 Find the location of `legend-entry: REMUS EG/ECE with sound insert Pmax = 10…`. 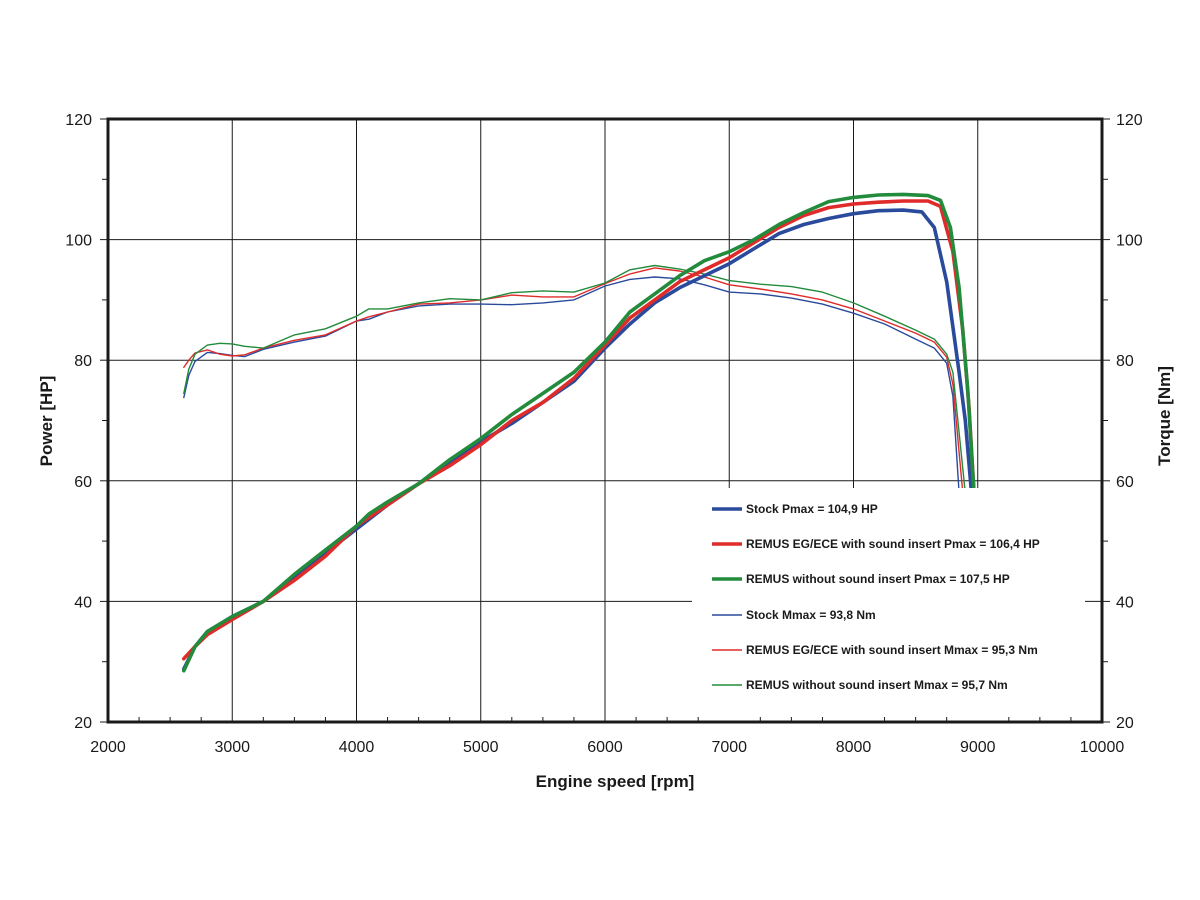

legend-entry: REMUS EG/ECE with sound insert Pmax = 10… is located at coordinates (893, 544).